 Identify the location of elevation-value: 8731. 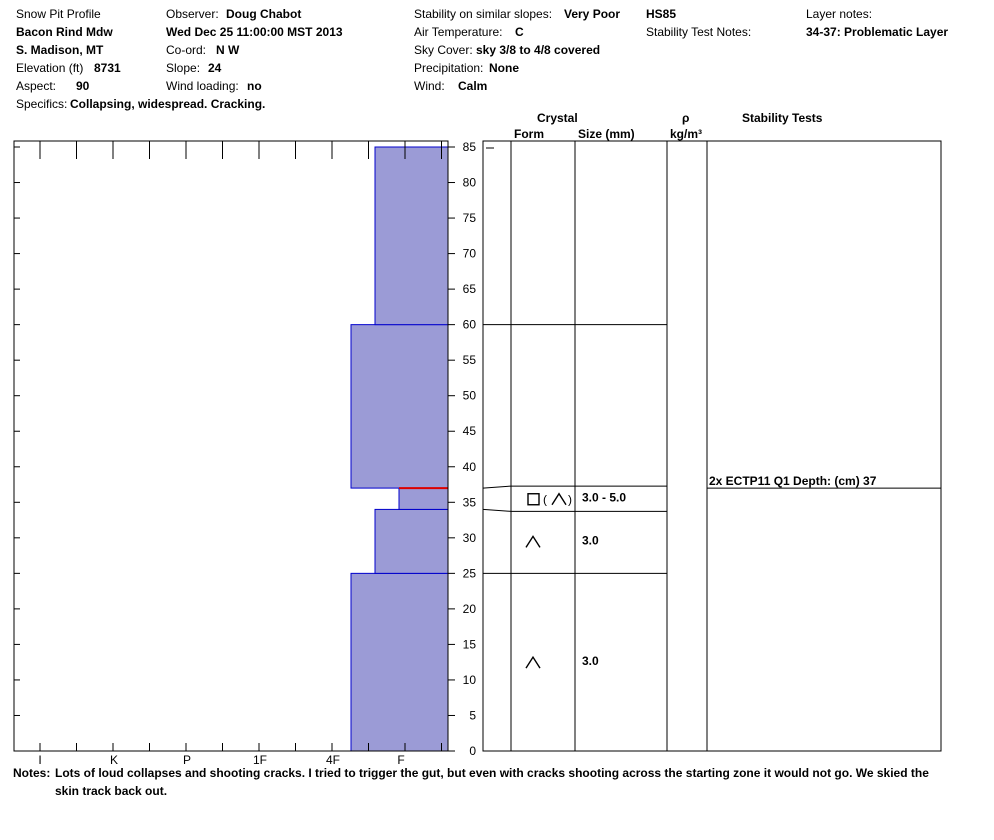
(107, 68).